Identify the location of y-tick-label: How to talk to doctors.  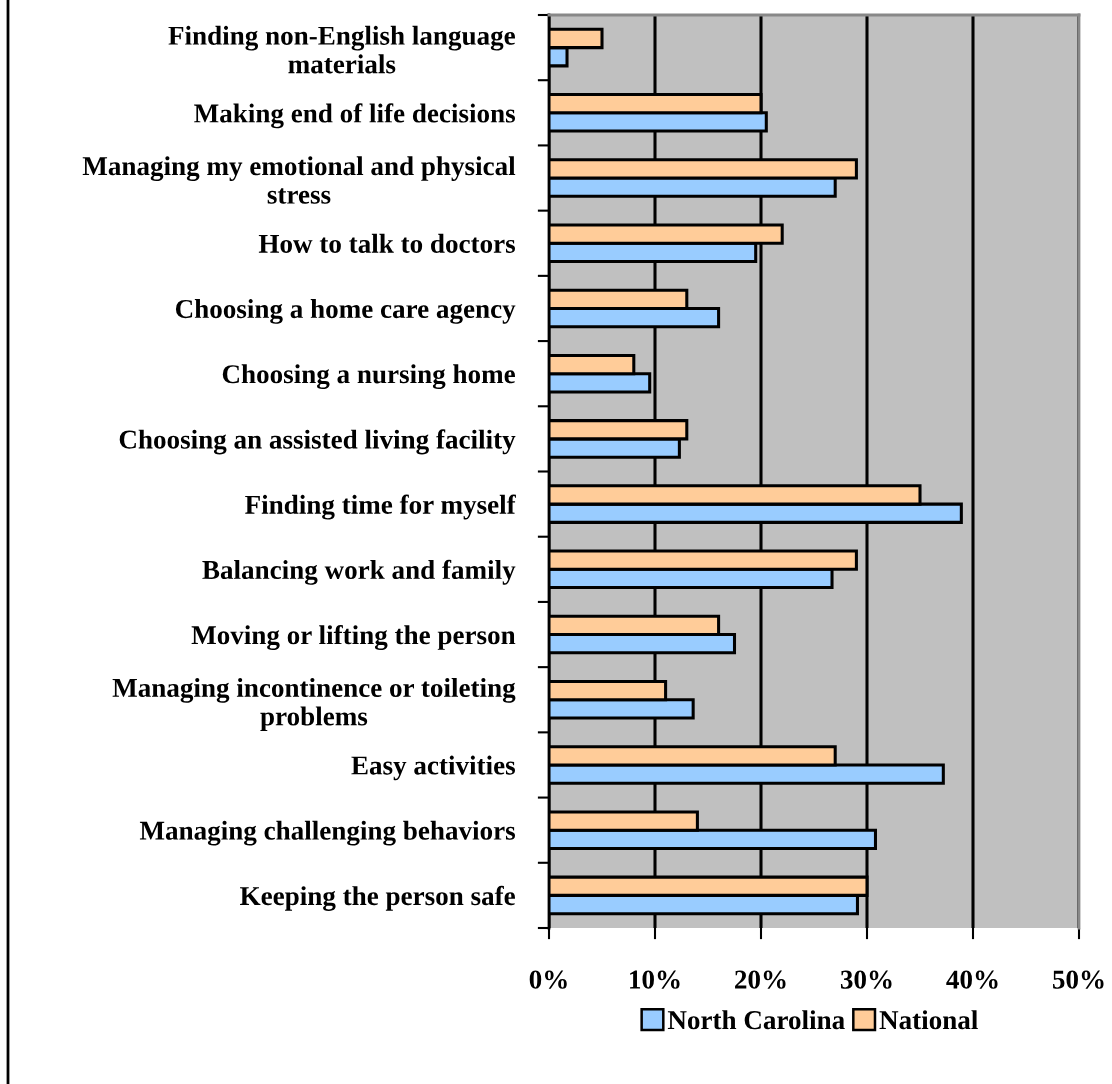
(387, 243).